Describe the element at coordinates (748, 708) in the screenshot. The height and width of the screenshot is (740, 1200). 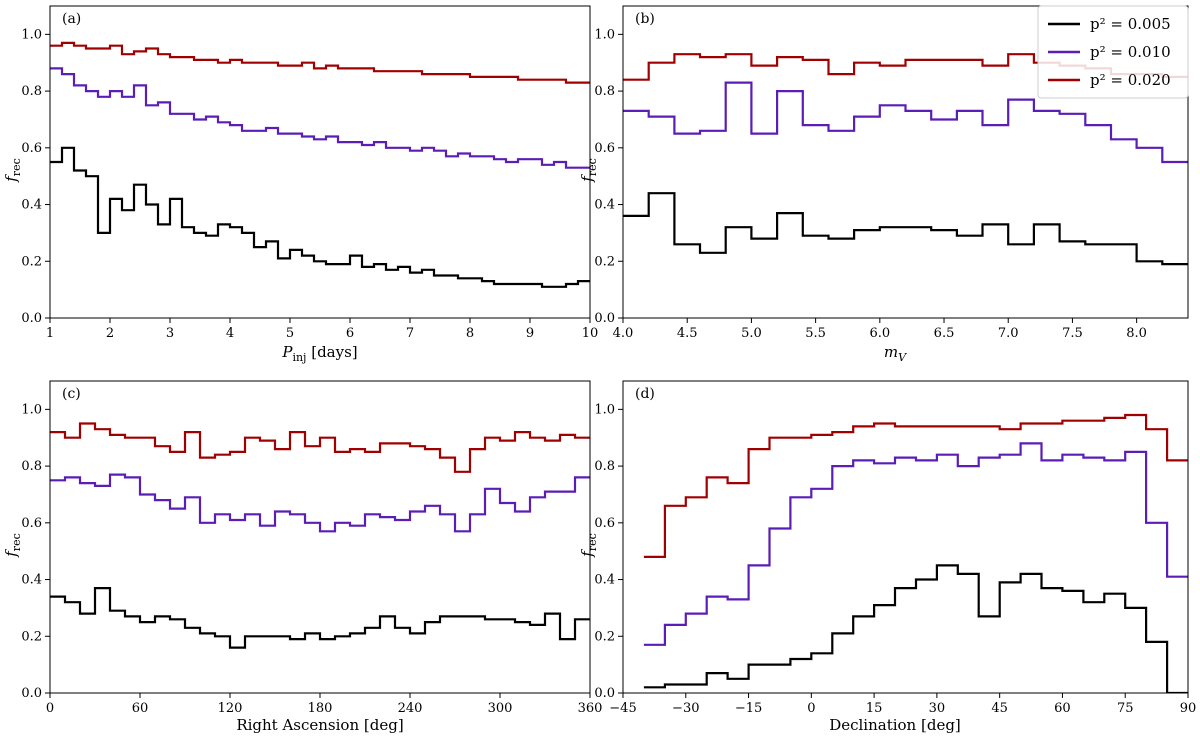
I see `x-tick-label-d-2: −15` at that location.